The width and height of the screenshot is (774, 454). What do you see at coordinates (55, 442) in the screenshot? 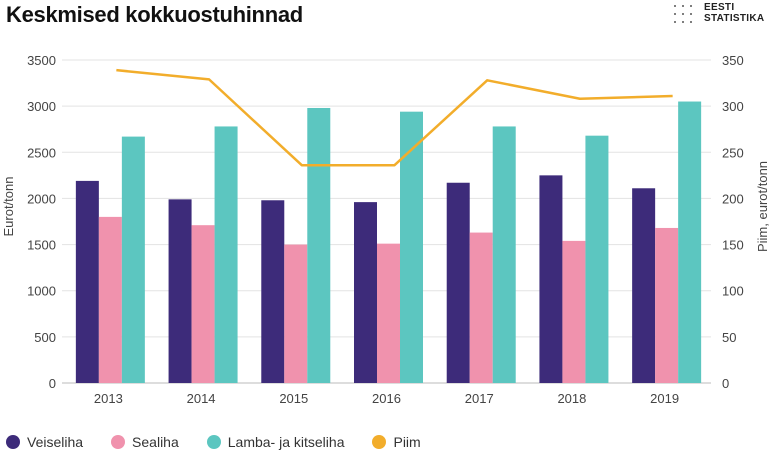
I see `legend-label: Veiseliha` at bounding box center [55, 442].